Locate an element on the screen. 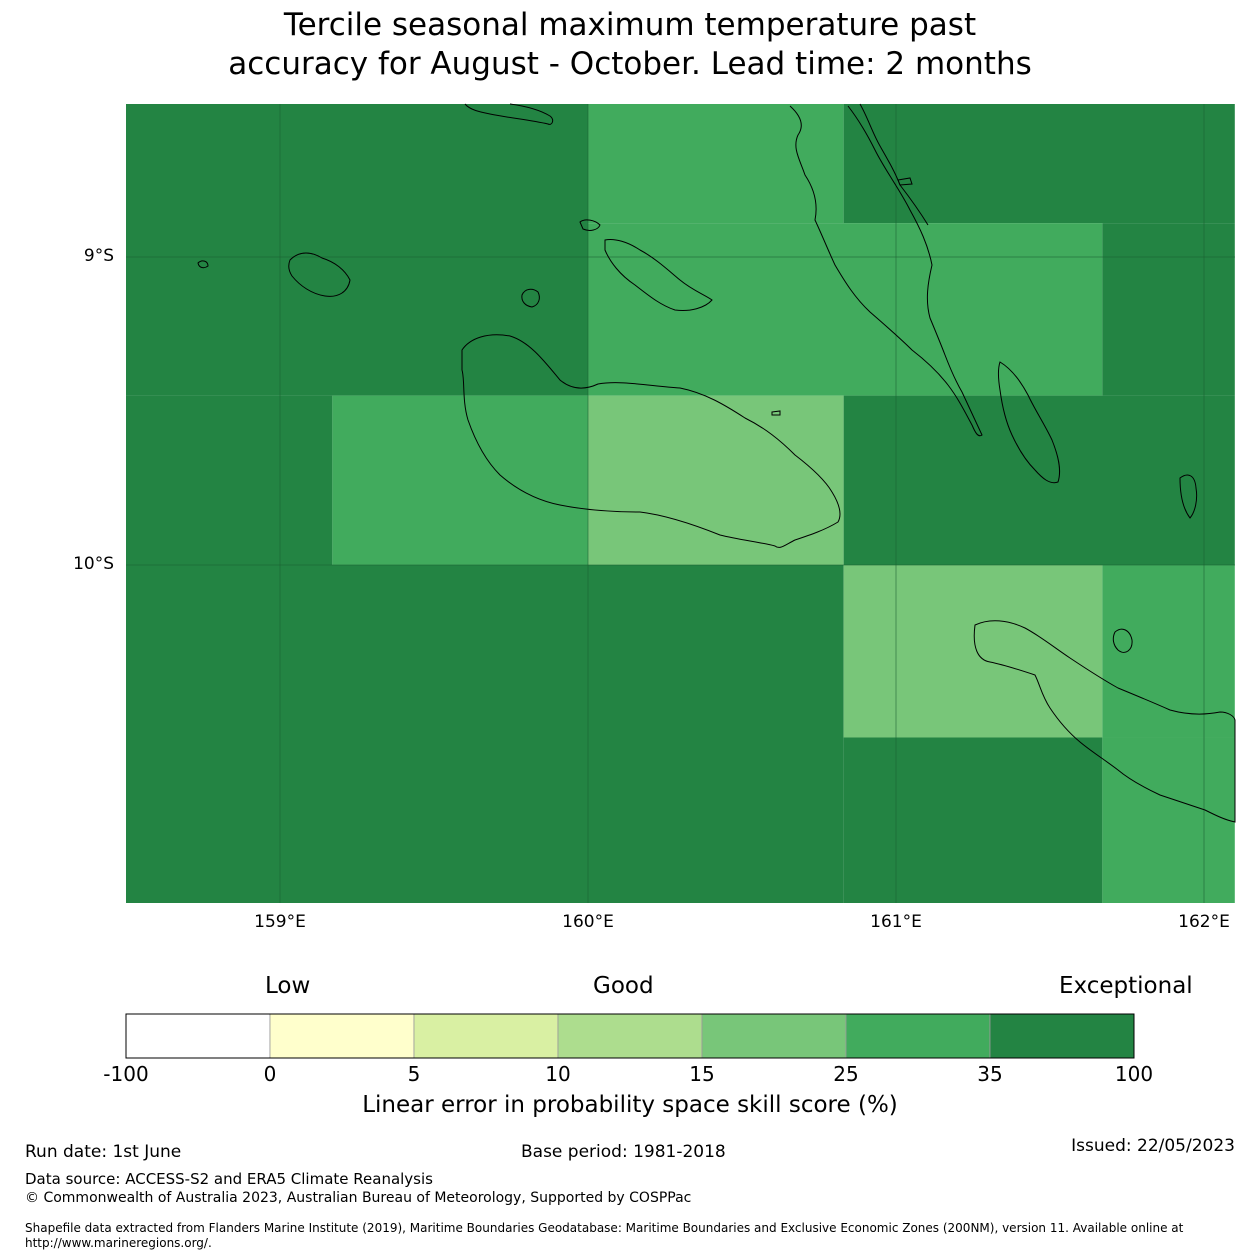 The height and width of the screenshot is (1260, 1260). colorbar-frame is located at coordinates (630, 1036).